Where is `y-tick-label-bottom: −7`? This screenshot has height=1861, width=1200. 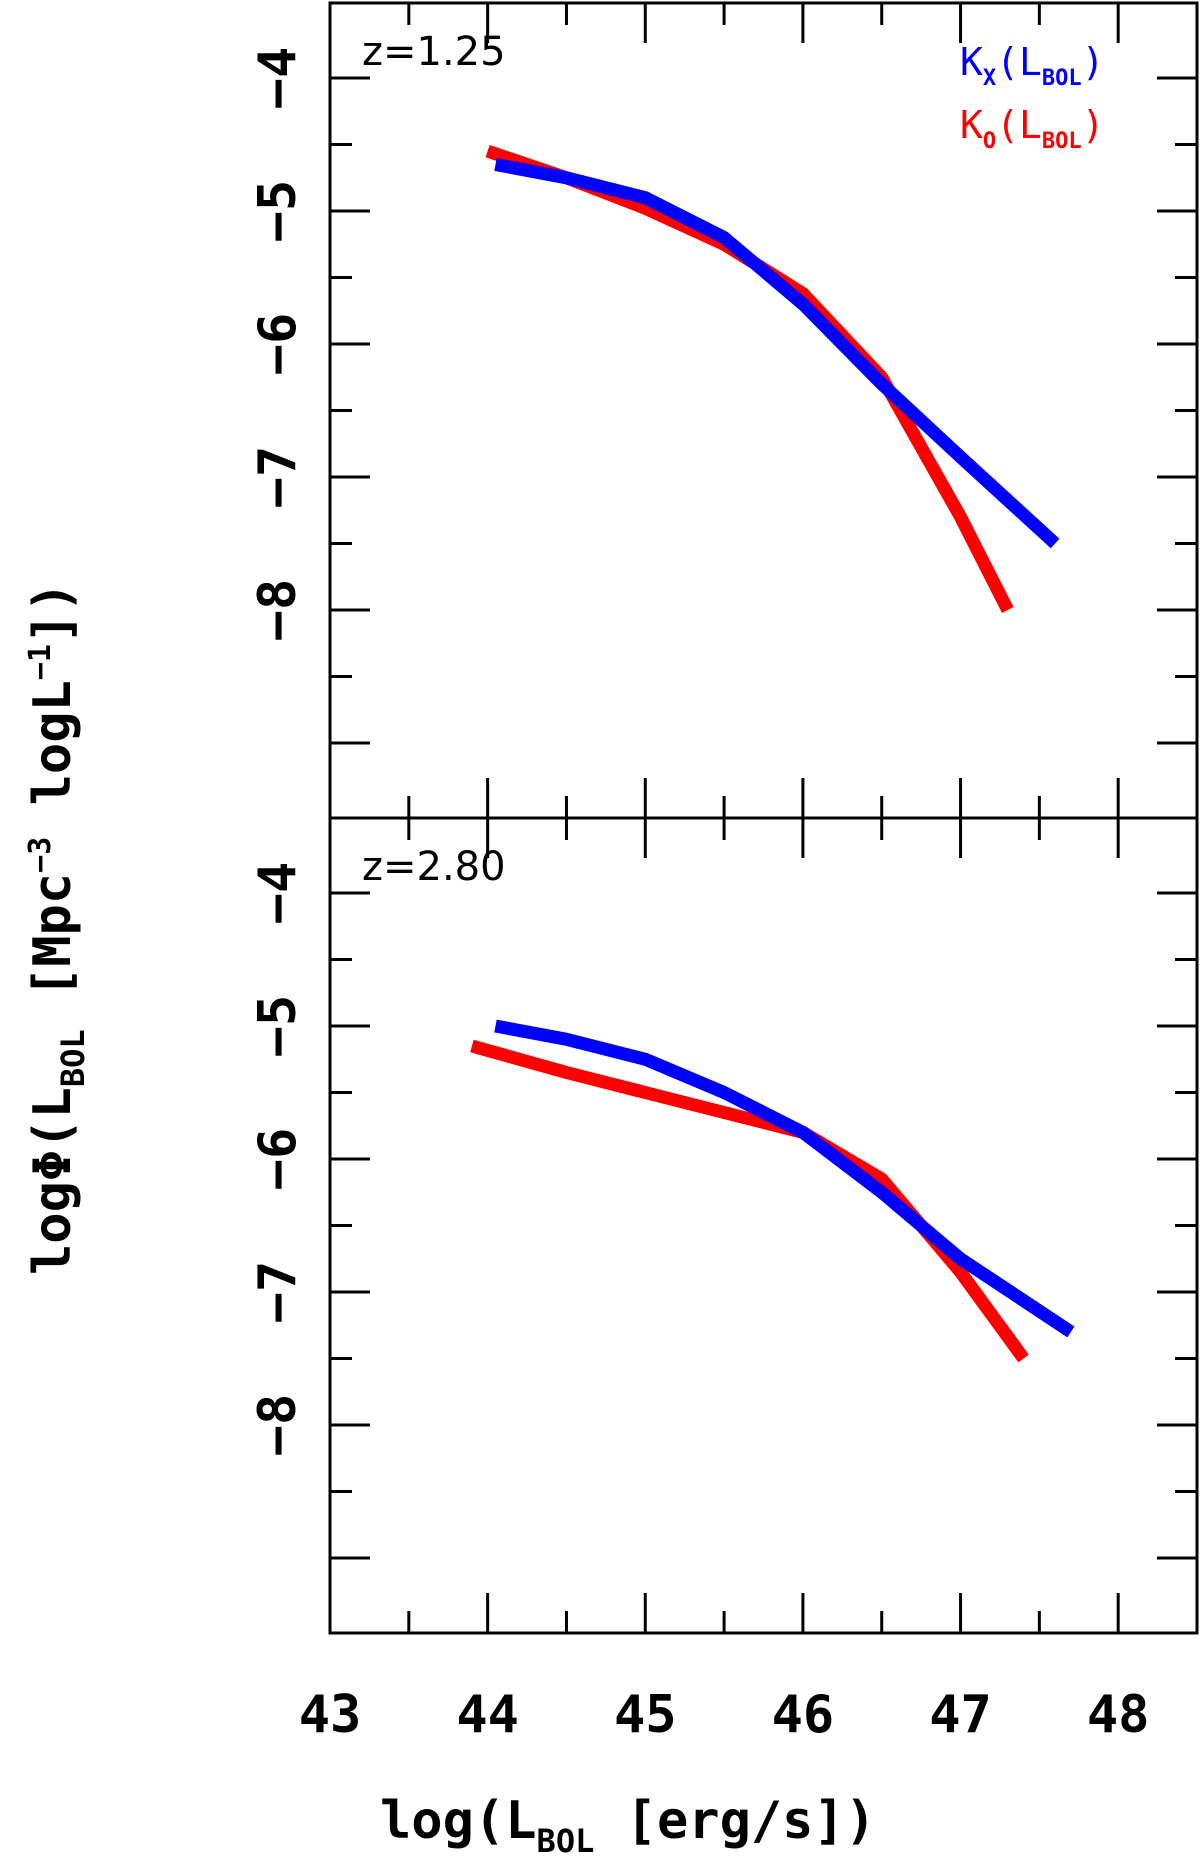
y-tick-label-bottom: −7 is located at coordinates (278, 1292).